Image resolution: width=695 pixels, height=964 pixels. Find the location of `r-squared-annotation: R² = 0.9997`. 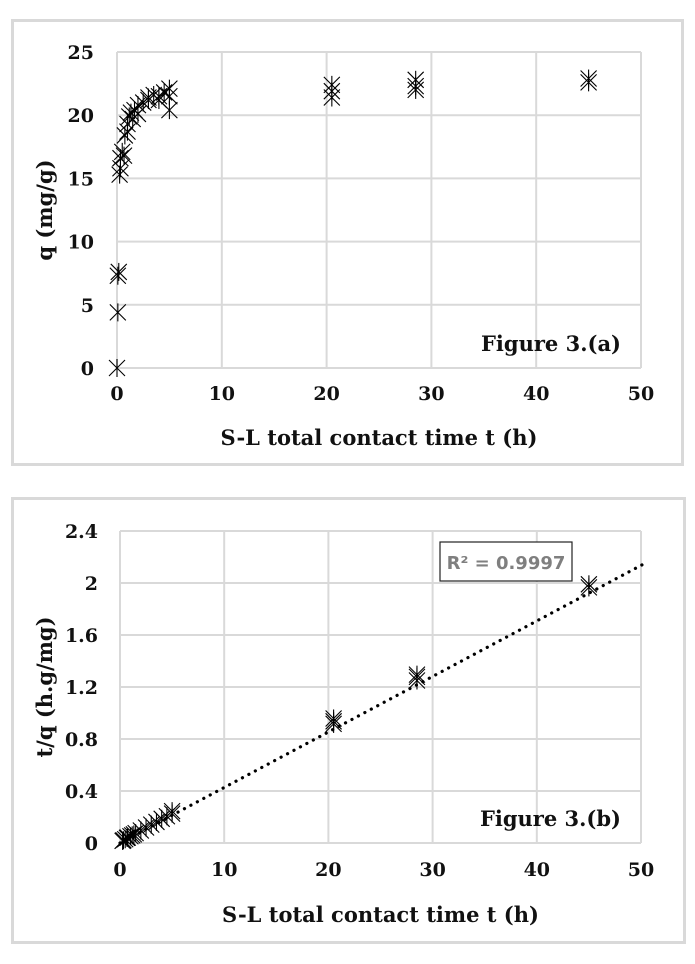

r-squared-annotation: R² = 0.9997 is located at coordinates (506, 561).